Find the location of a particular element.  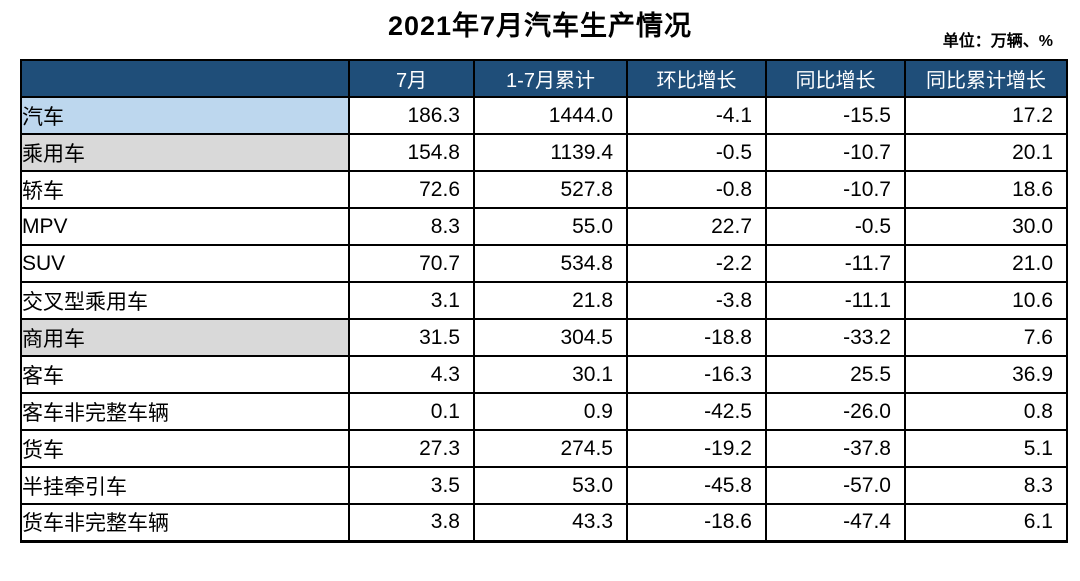

value-cell: 1139.4 is located at coordinates (550, 152).